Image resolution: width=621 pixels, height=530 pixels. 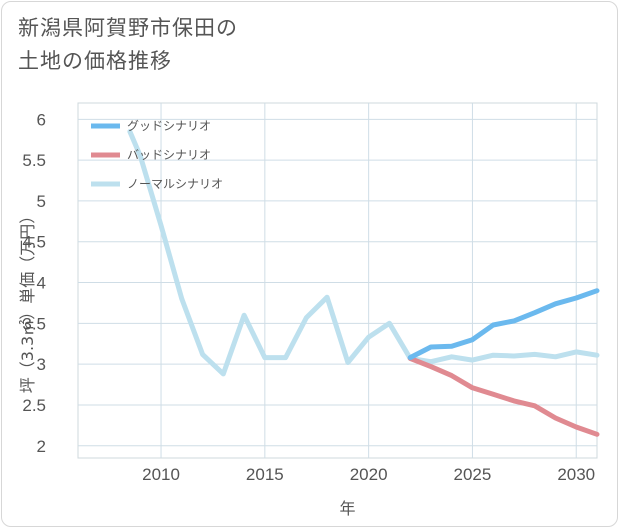 I want to click on y-tick-label: 4.5, so click(x=34, y=242).